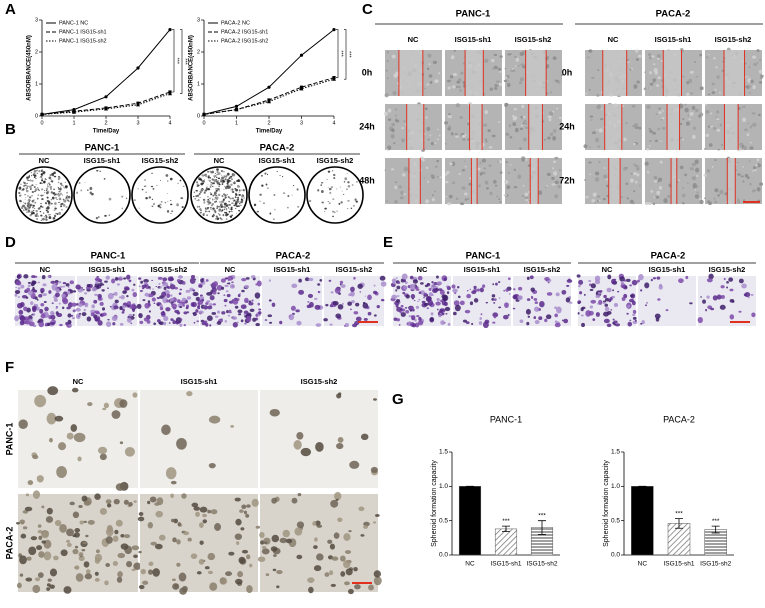 This screenshot has width=765, height=608. What do you see at coordinates (333, 123) in the screenshot?
I see `x-tick-label: 4` at bounding box center [333, 123].